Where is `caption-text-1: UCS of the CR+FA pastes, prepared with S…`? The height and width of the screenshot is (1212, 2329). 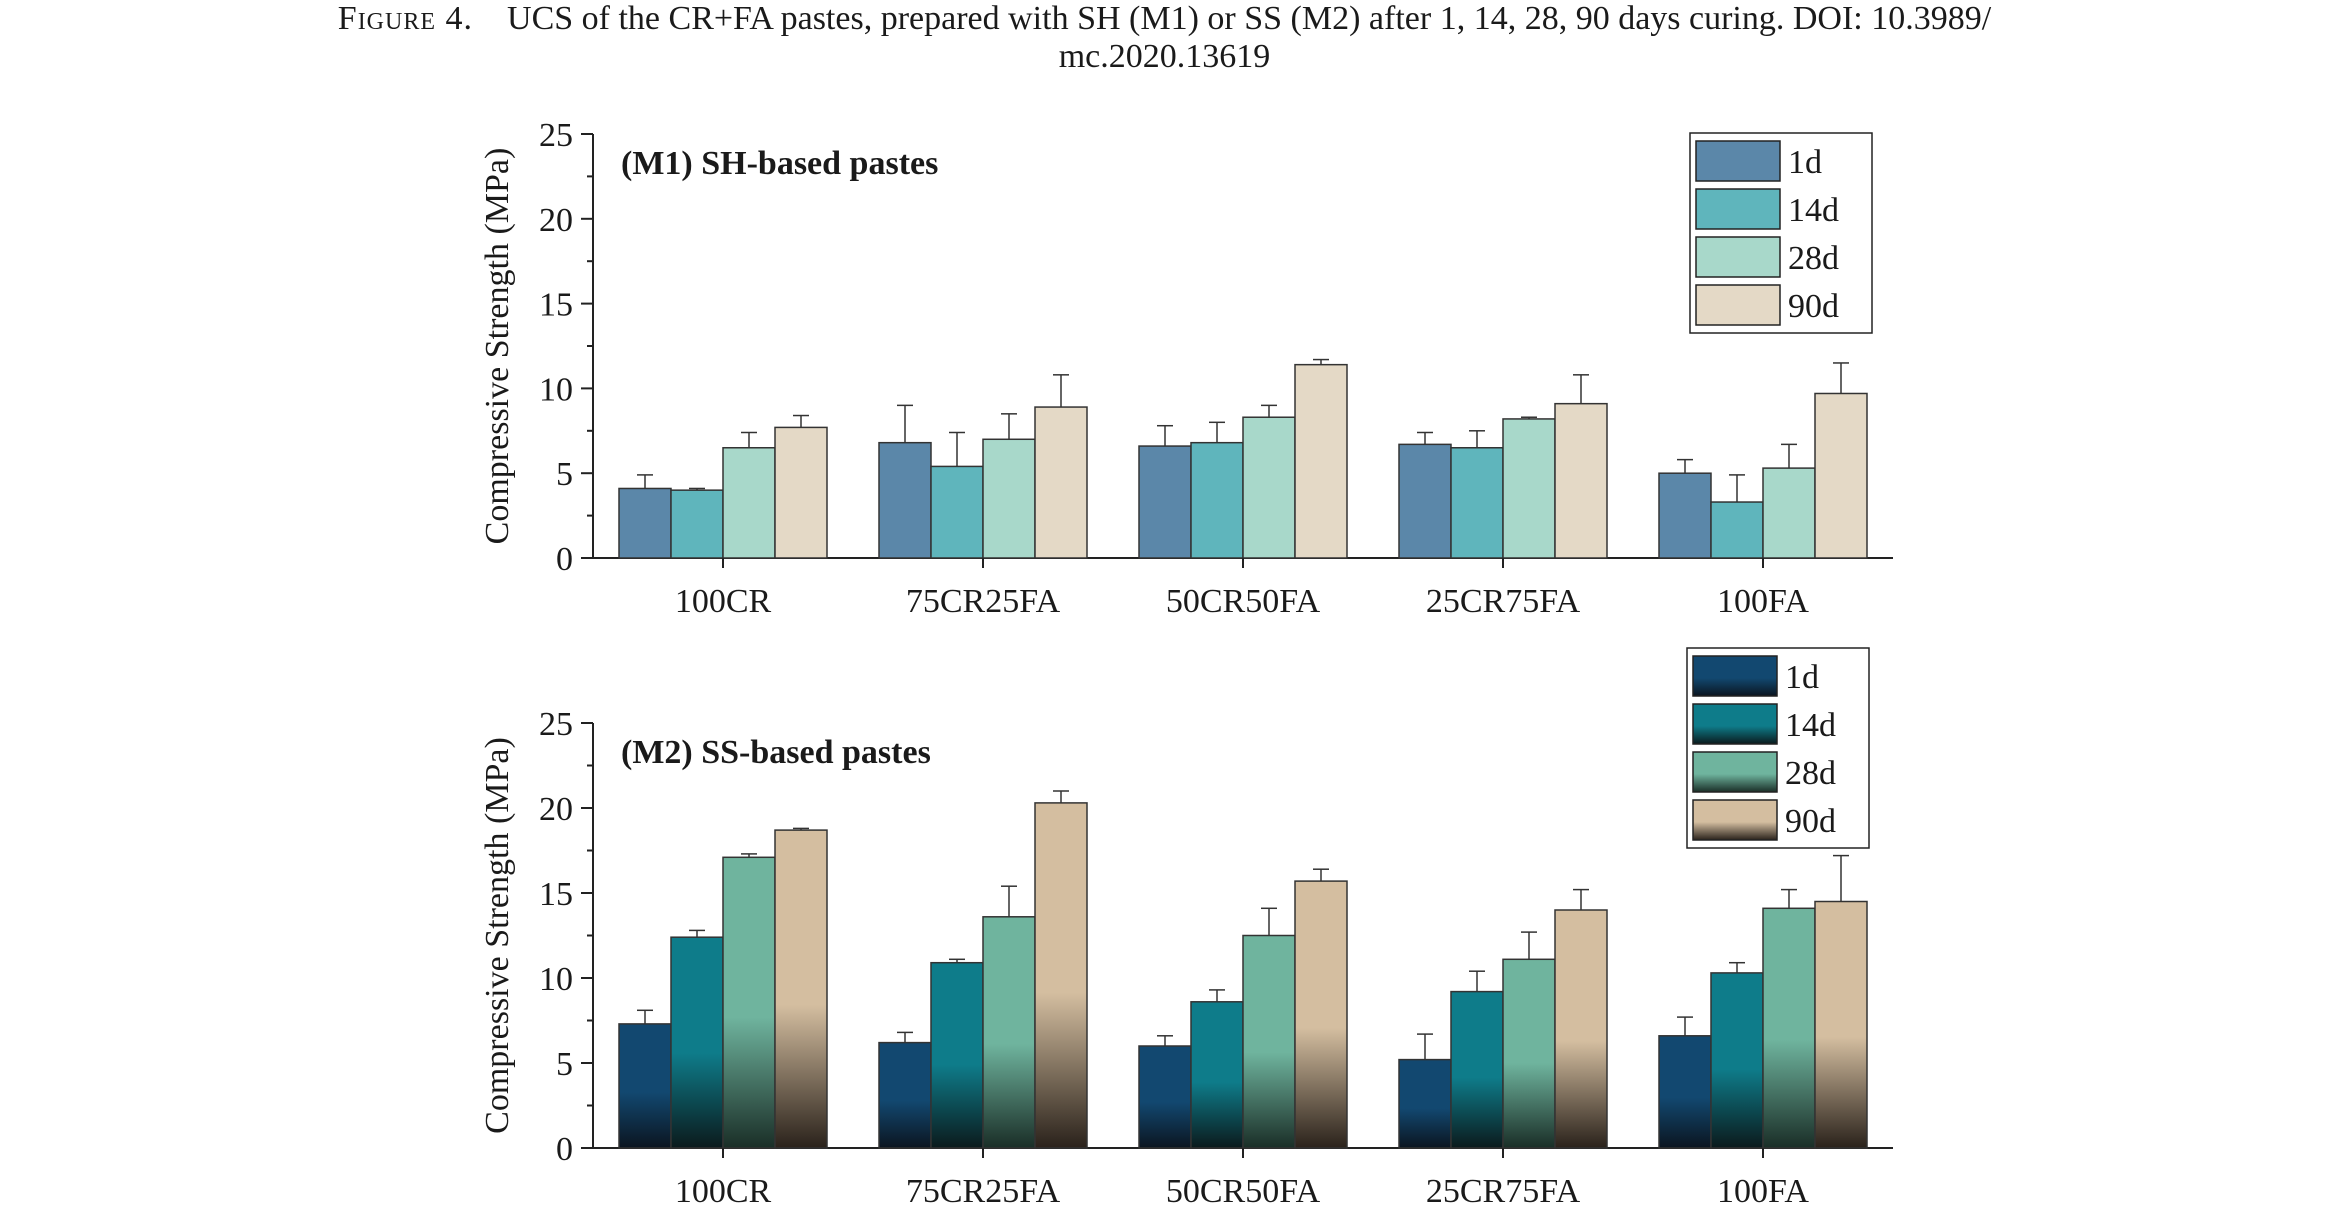
caption-text-1: UCS of the CR+FA pastes, prepared with S… is located at coordinates (1249, 18).